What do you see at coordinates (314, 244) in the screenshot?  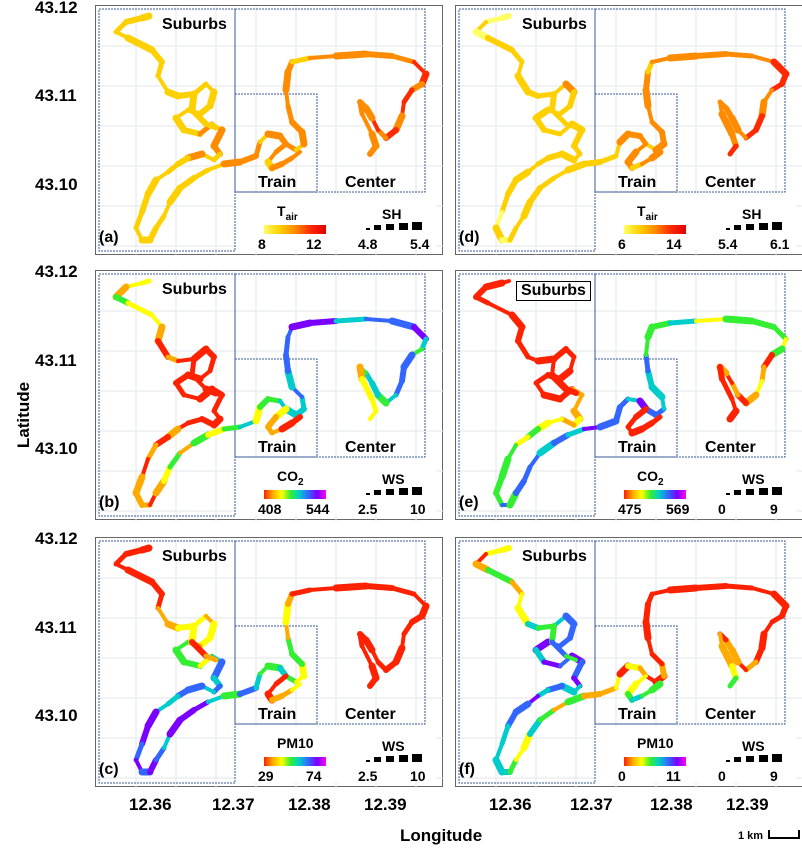 I see `color-legend-max: 12` at bounding box center [314, 244].